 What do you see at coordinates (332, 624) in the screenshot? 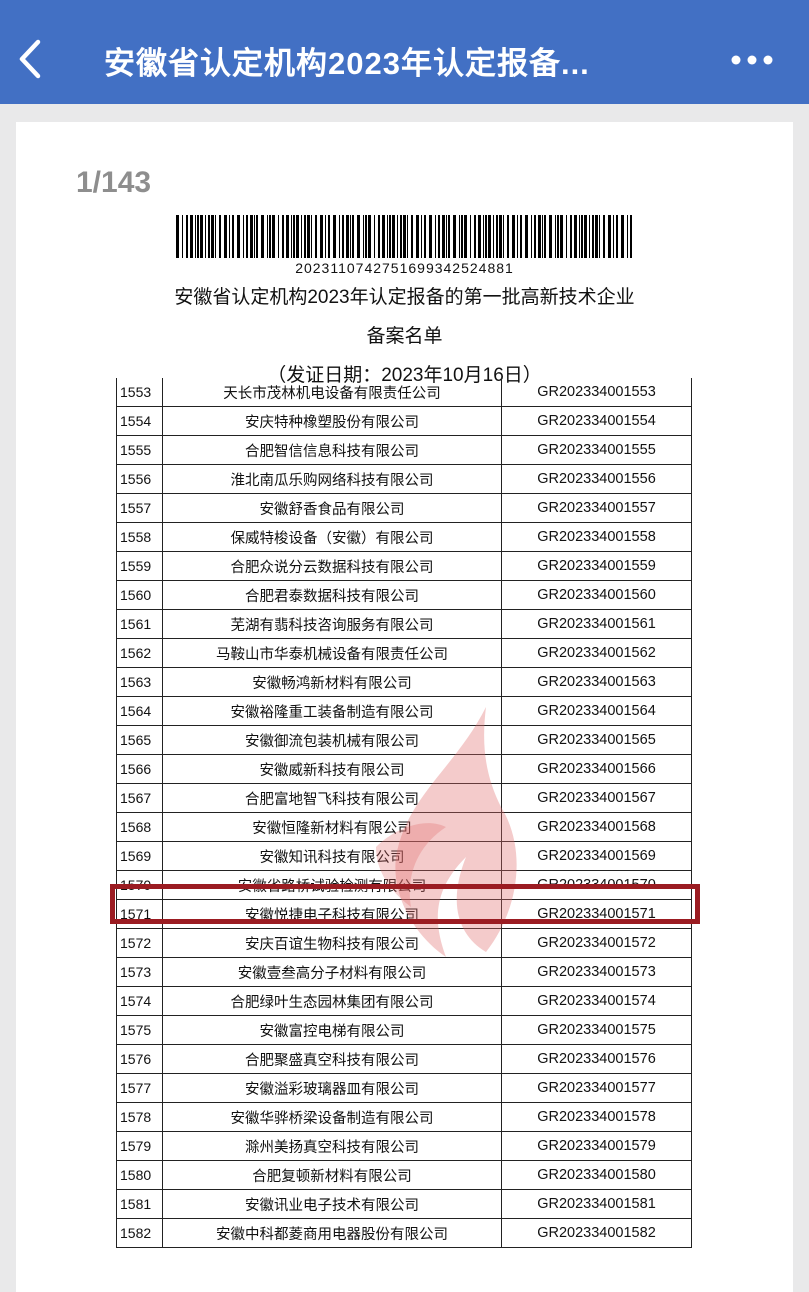
I see `company-name: 芜湖有翡科技咨询服务有限公司` at bounding box center [332, 624].